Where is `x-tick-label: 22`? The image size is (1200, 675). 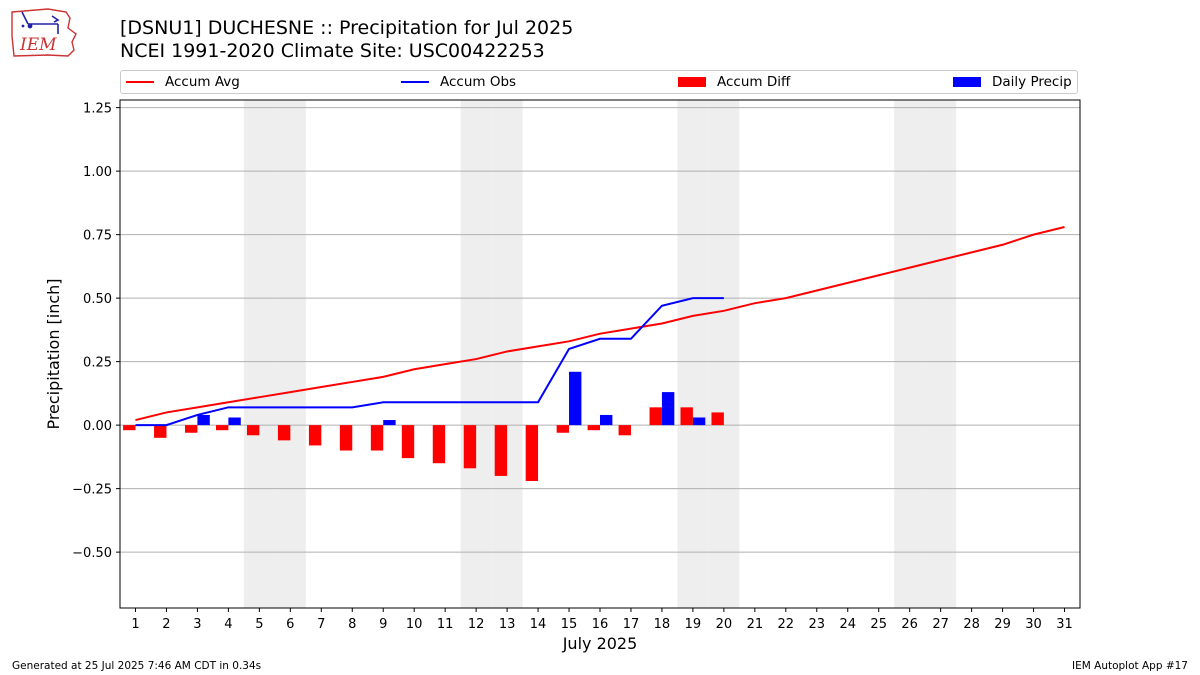 x-tick-label: 22 is located at coordinates (786, 624).